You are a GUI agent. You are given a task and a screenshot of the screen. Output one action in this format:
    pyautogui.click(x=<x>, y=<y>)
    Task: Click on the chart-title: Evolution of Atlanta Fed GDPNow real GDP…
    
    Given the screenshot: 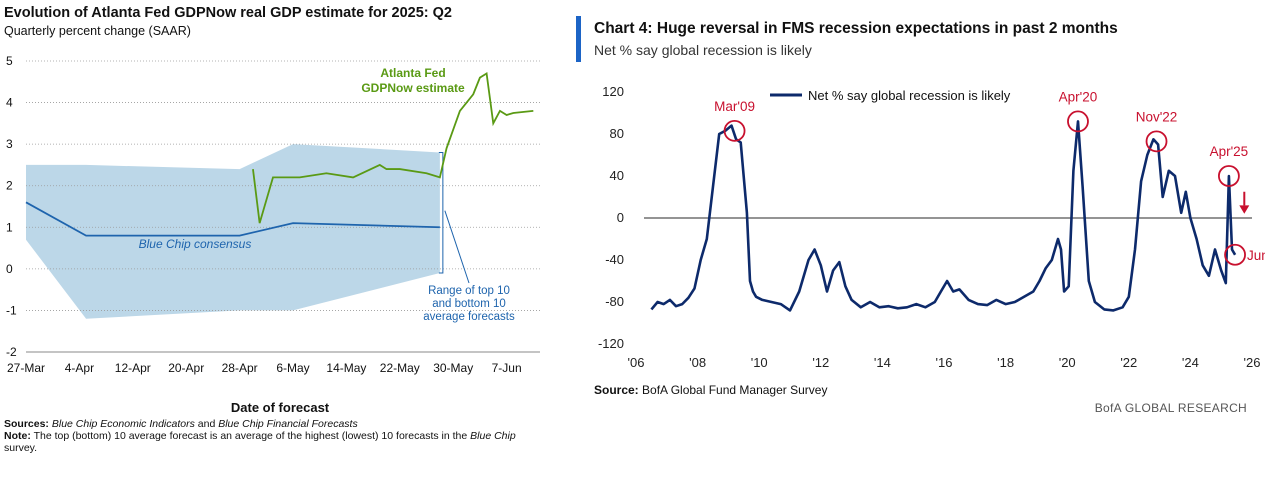 What is the action you would take?
    pyautogui.click(x=228, y=13)
    